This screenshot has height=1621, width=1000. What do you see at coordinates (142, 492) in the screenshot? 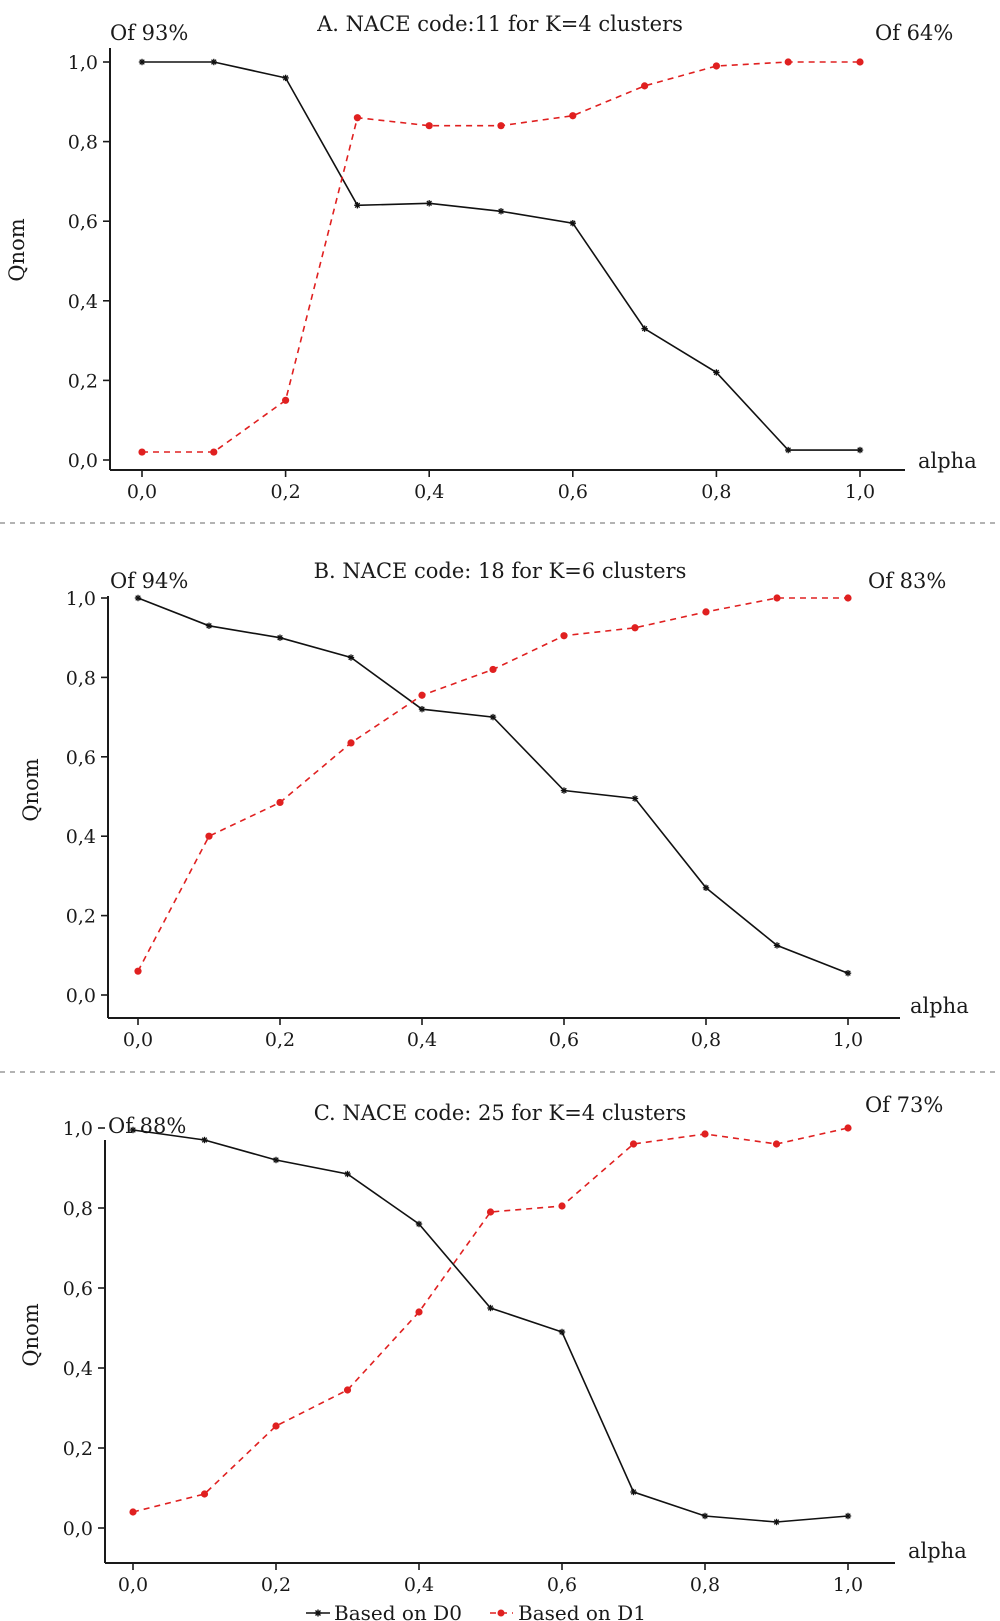
I see `panel-a-x-tick-label: 0,0` at bounding box center [142, 492].